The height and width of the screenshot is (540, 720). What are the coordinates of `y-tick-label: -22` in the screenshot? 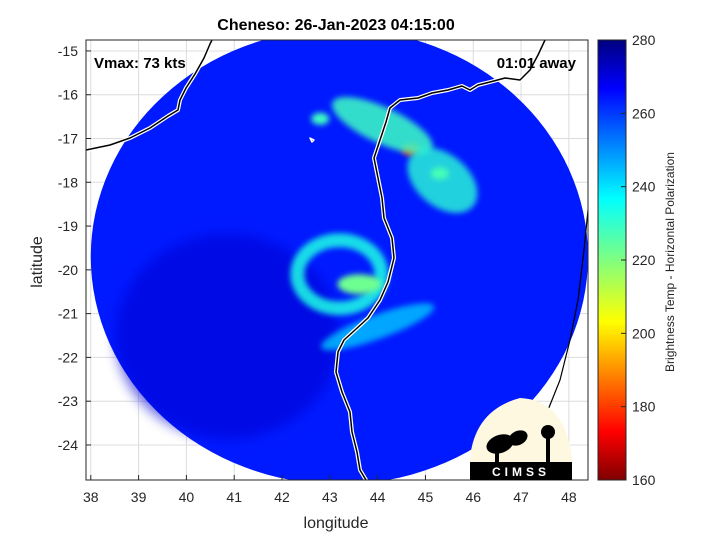 It's located at (68, 357).